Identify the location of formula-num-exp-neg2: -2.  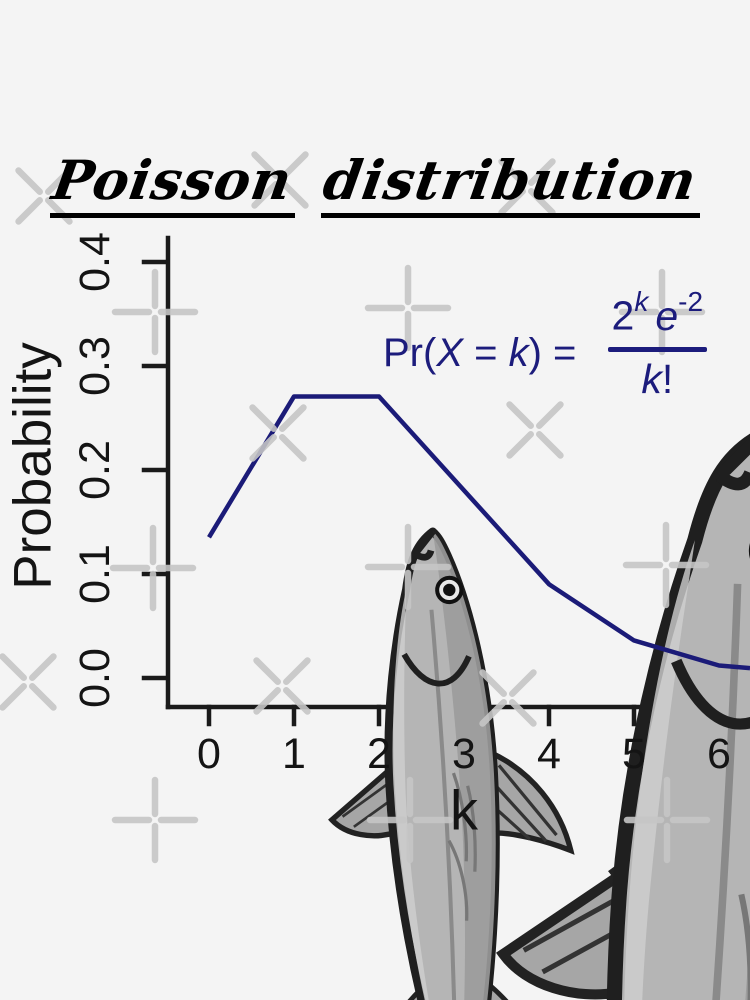
(691, 301).